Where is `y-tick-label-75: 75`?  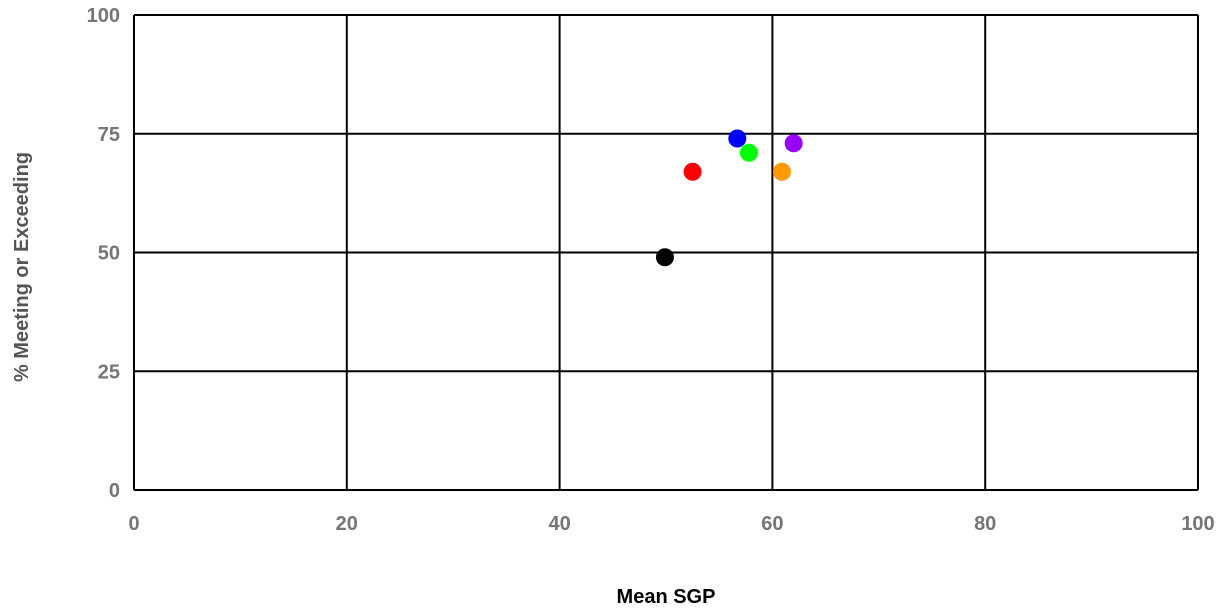 y-tick-label-75: 75 is located at coordinates (109, 135).